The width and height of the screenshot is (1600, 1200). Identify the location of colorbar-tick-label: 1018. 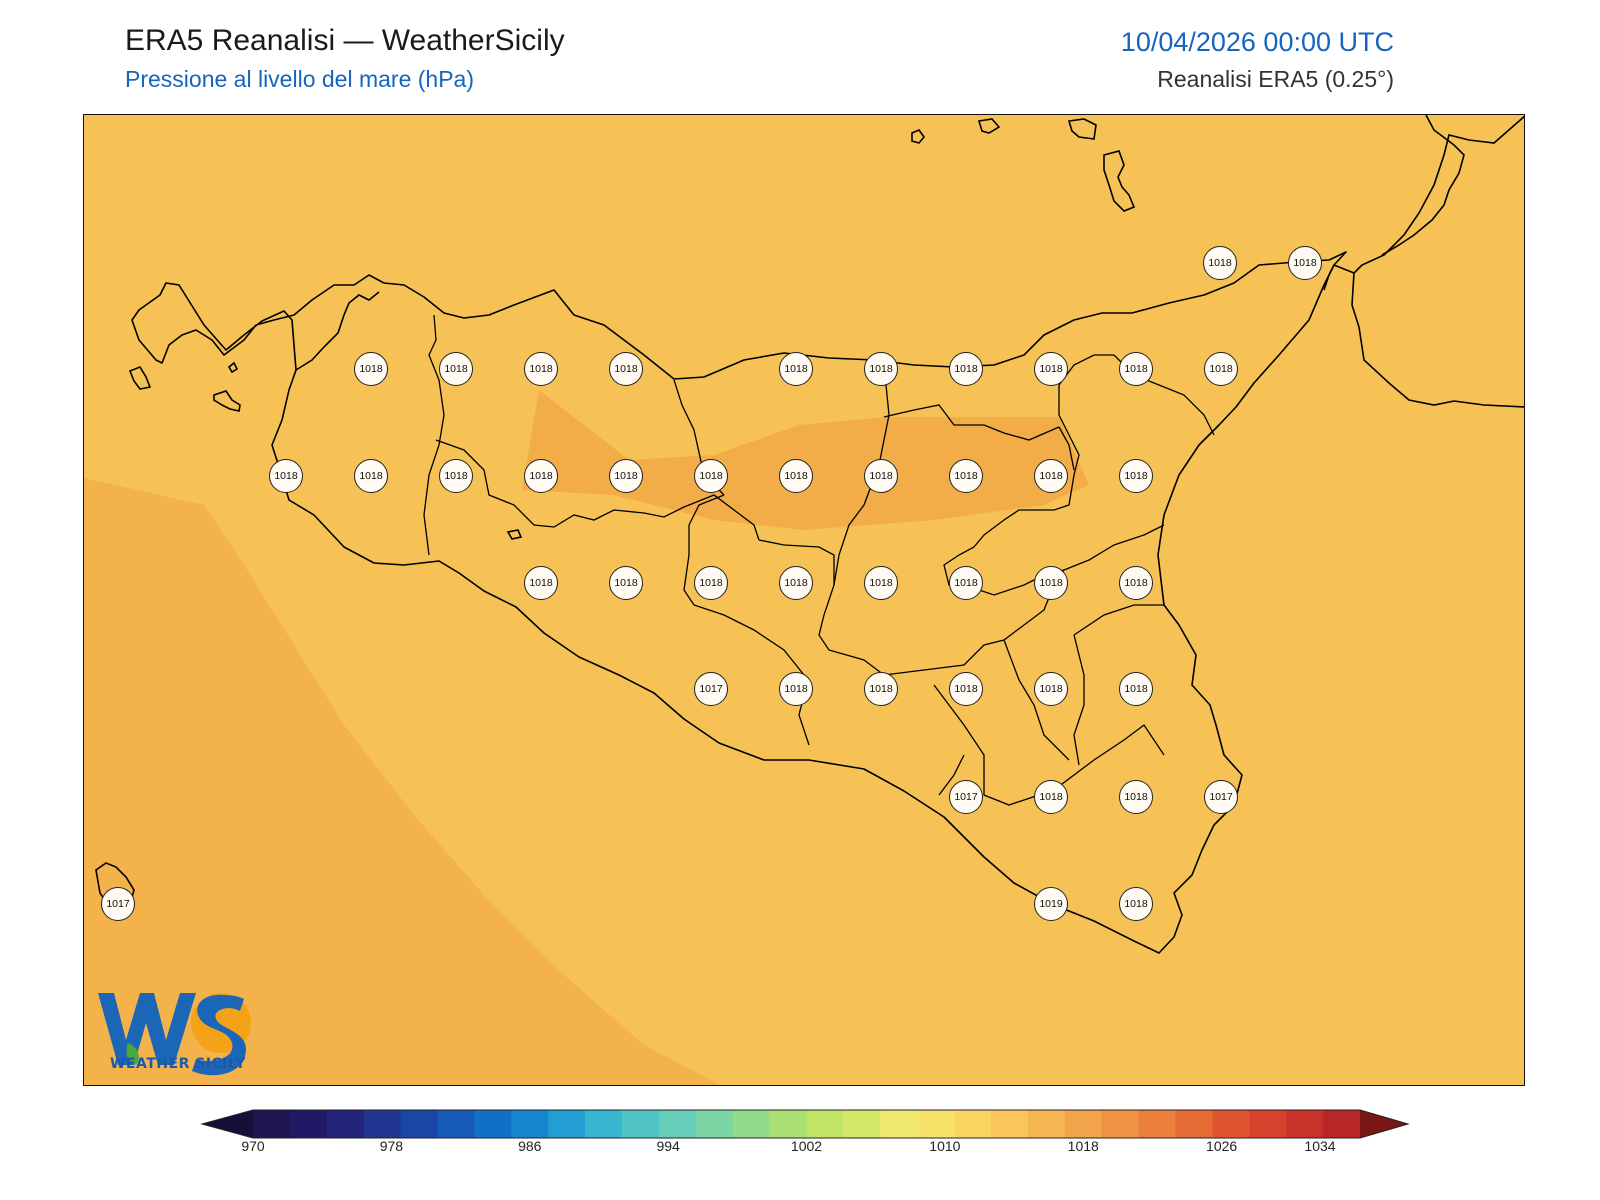
(1083, 1146).